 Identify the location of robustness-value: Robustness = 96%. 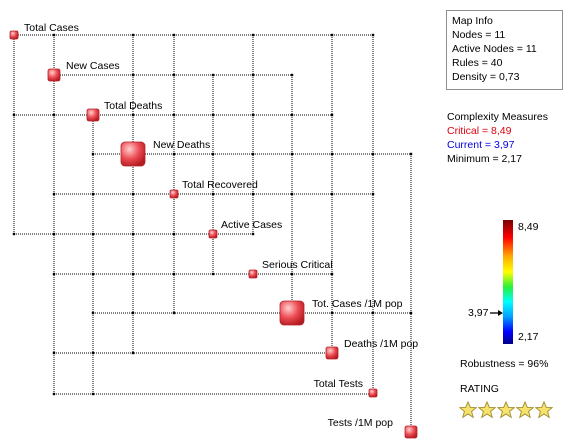
(504, 364).